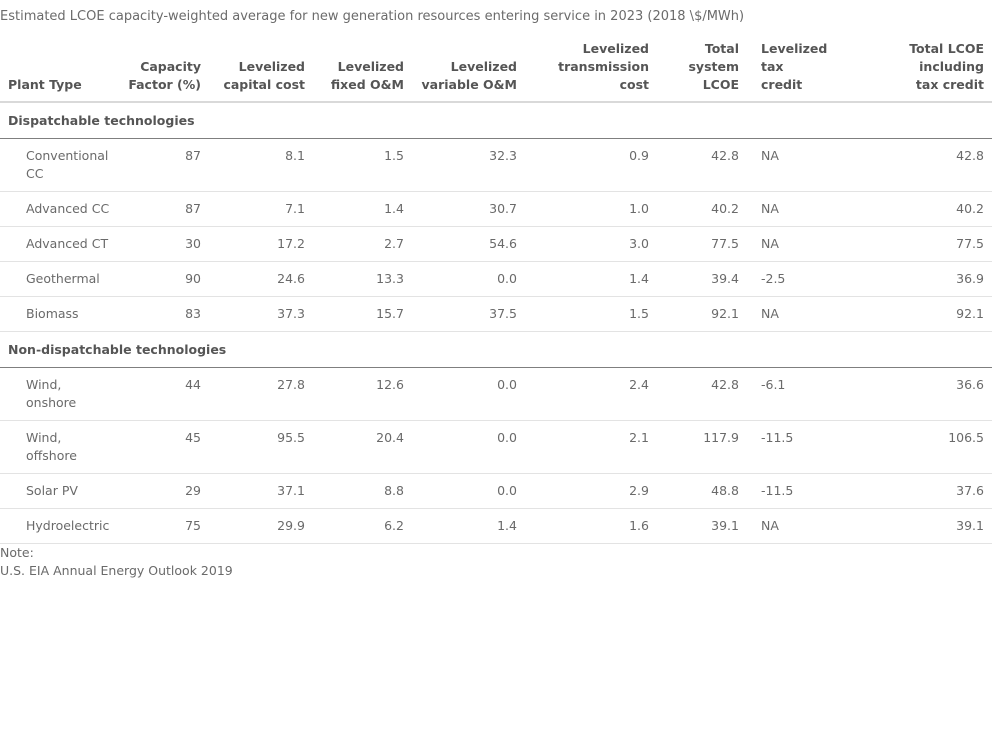 The width and height of the screenshot is (992, 744). I want to click on cell-total-incl-tax: 42.8, so click(913, 165).